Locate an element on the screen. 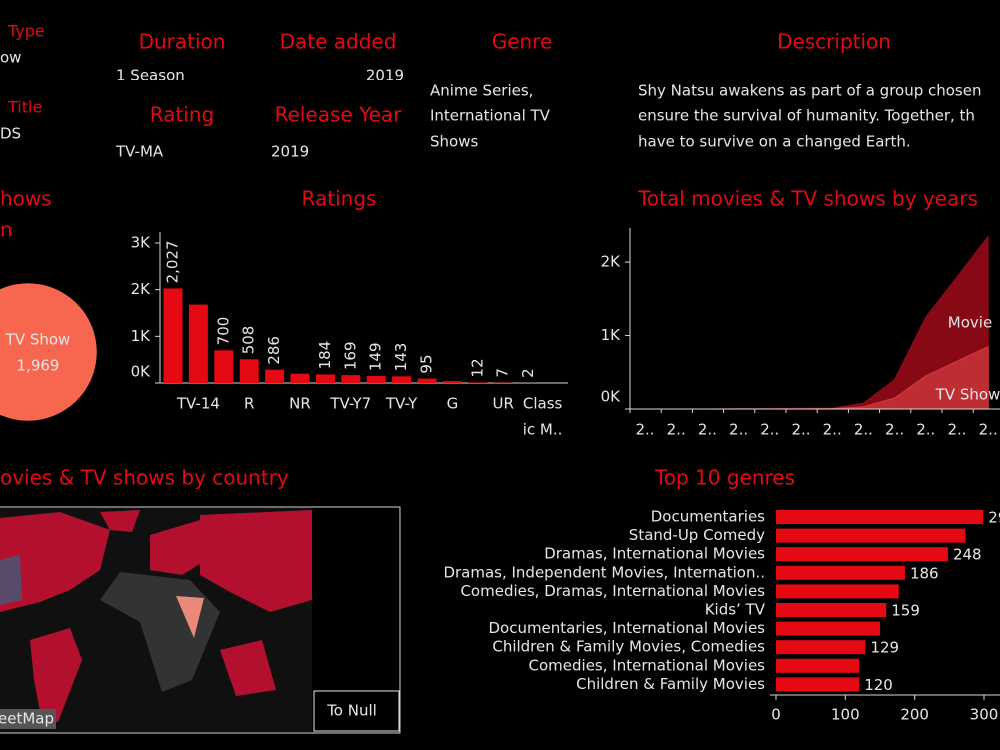  x-tick-label: Class is located at coordinates (543, 404).